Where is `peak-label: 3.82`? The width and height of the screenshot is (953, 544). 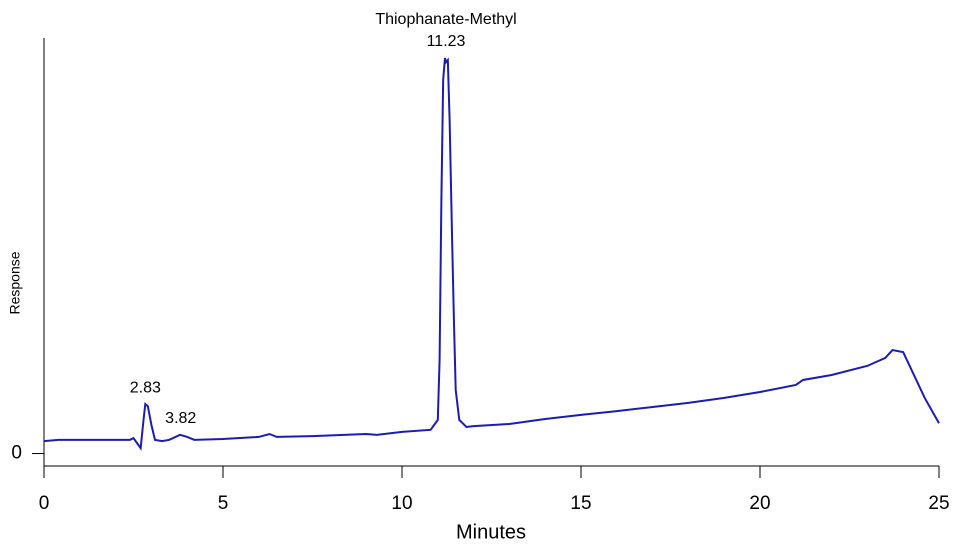
peak-label: 3.82 is located at coordinates (180, 418).